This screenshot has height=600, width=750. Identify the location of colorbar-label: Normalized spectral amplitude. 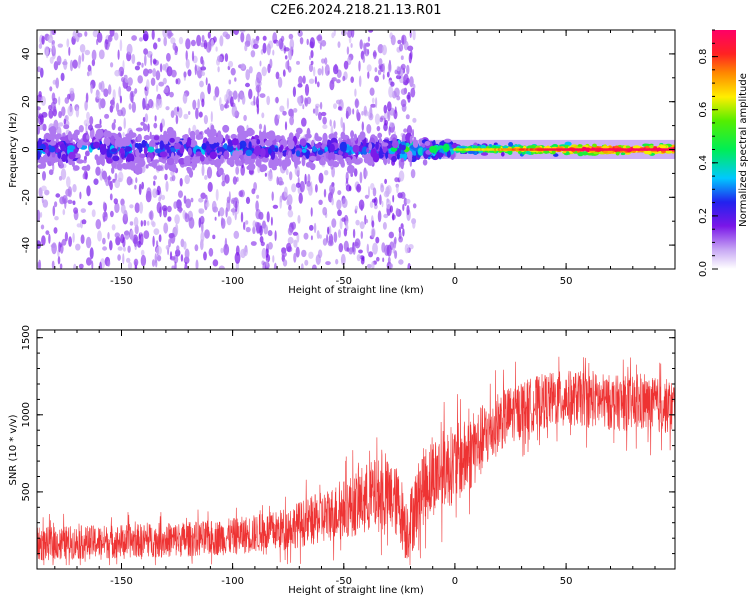
(743, 150).